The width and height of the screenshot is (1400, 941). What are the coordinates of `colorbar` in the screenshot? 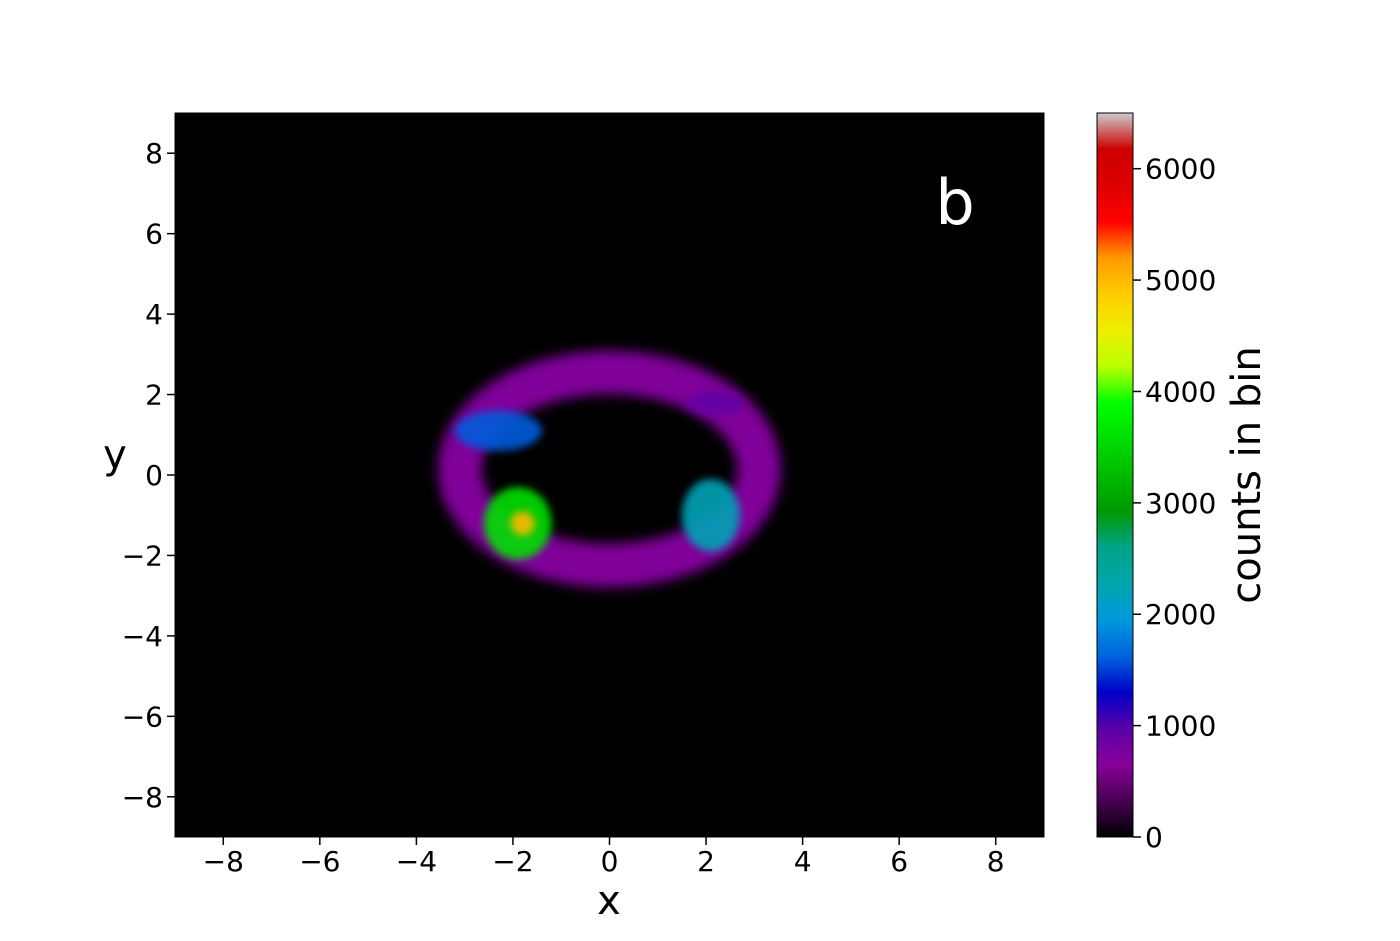 It's located at (1115, 475).